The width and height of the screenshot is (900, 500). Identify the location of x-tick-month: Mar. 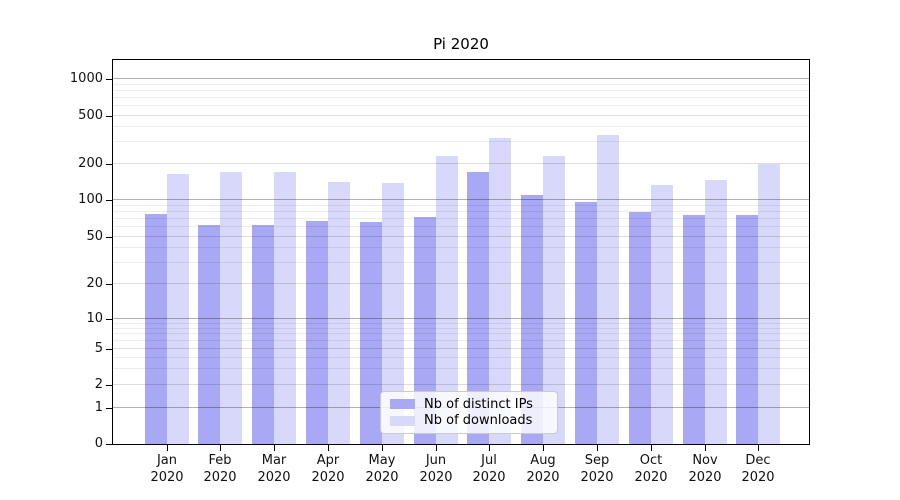
(274, 460).